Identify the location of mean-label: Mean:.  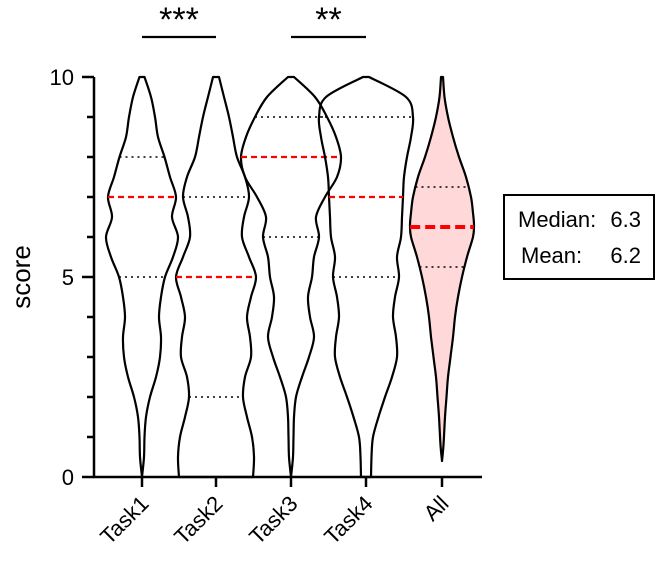
(551, 255).